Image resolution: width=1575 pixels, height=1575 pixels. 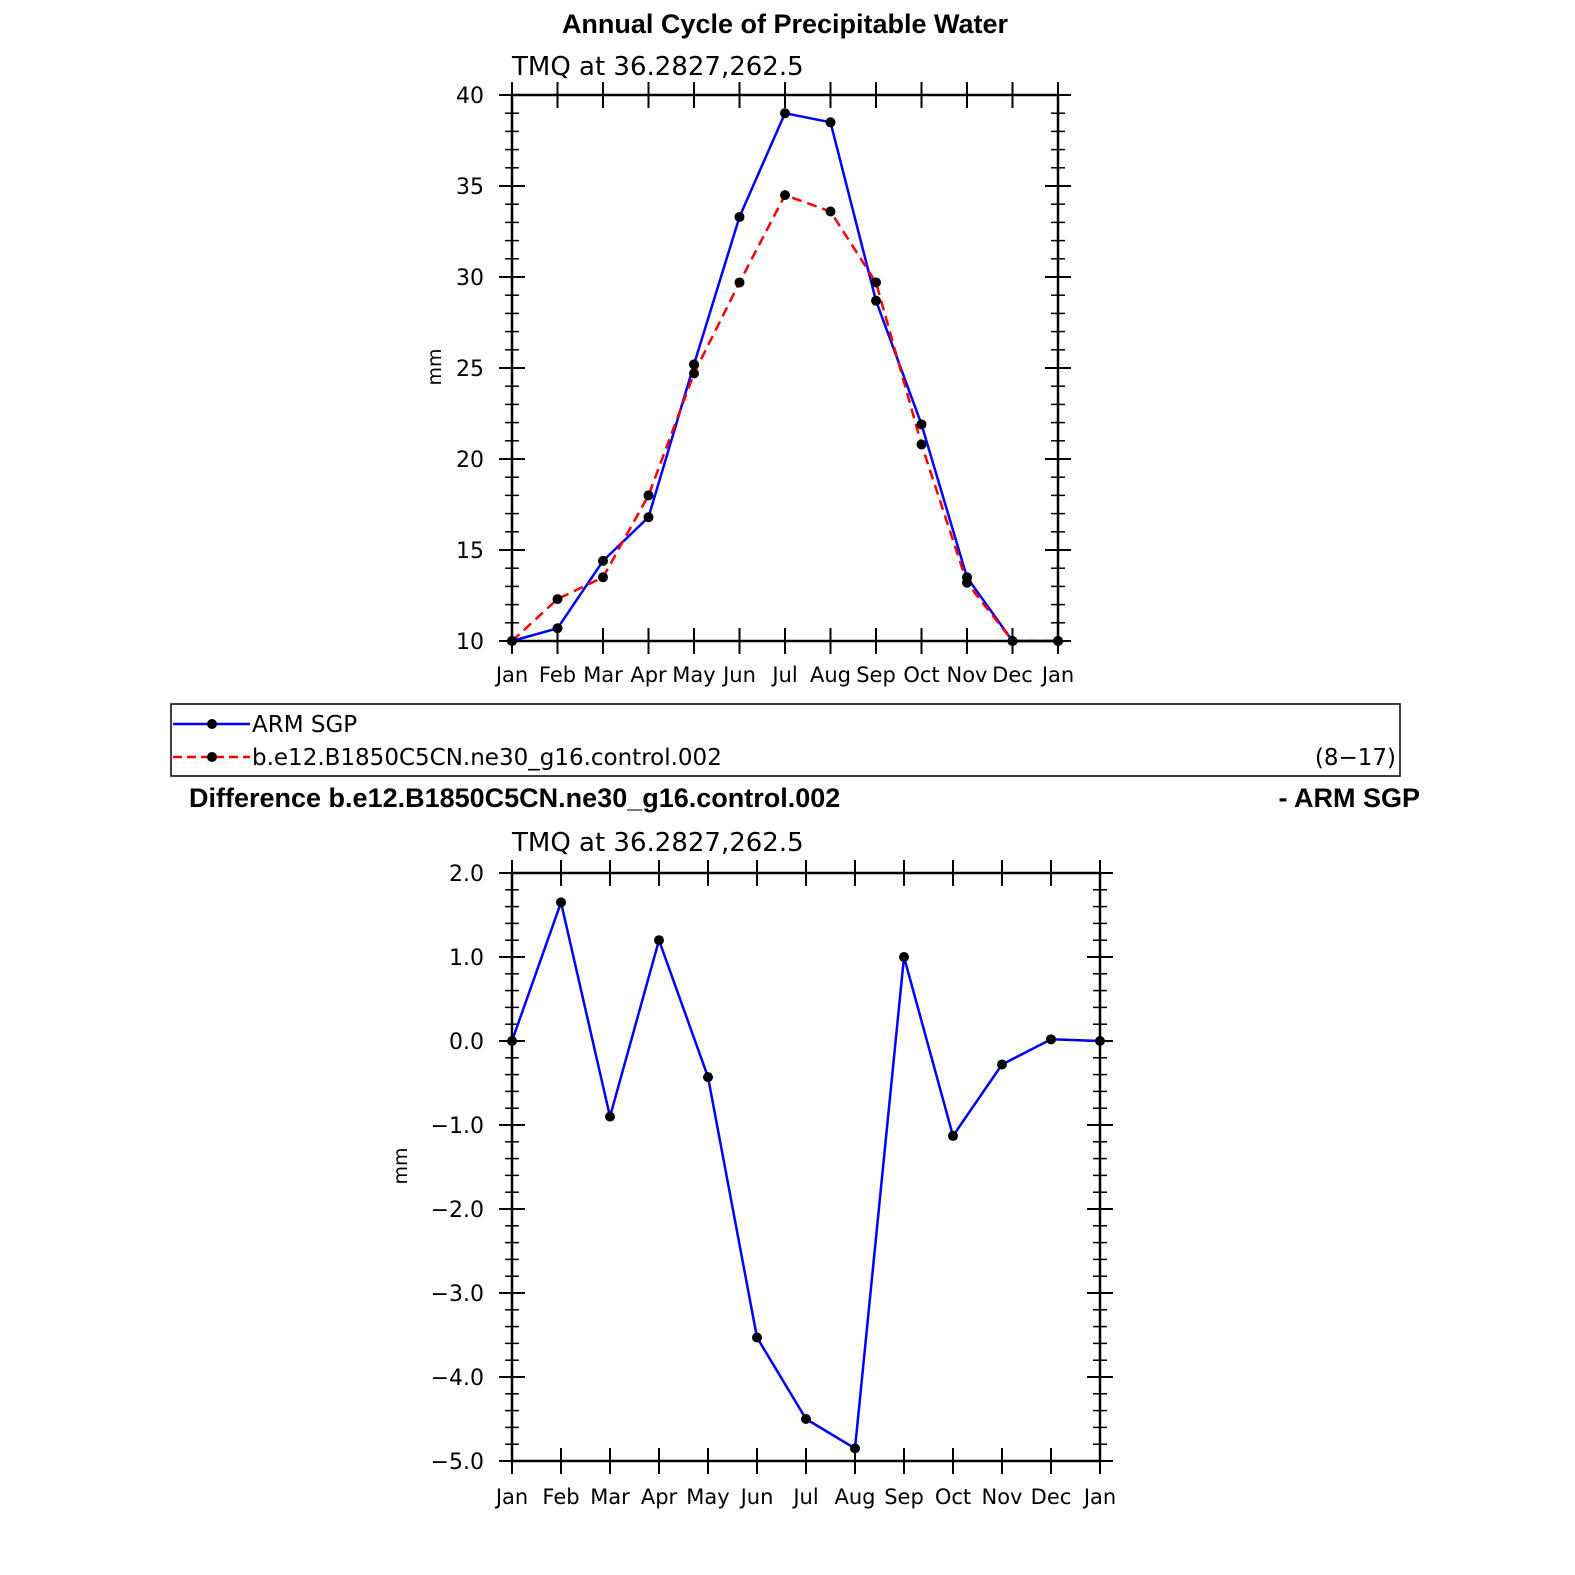 I want to click on legend-box, so click(x=785, y=740).